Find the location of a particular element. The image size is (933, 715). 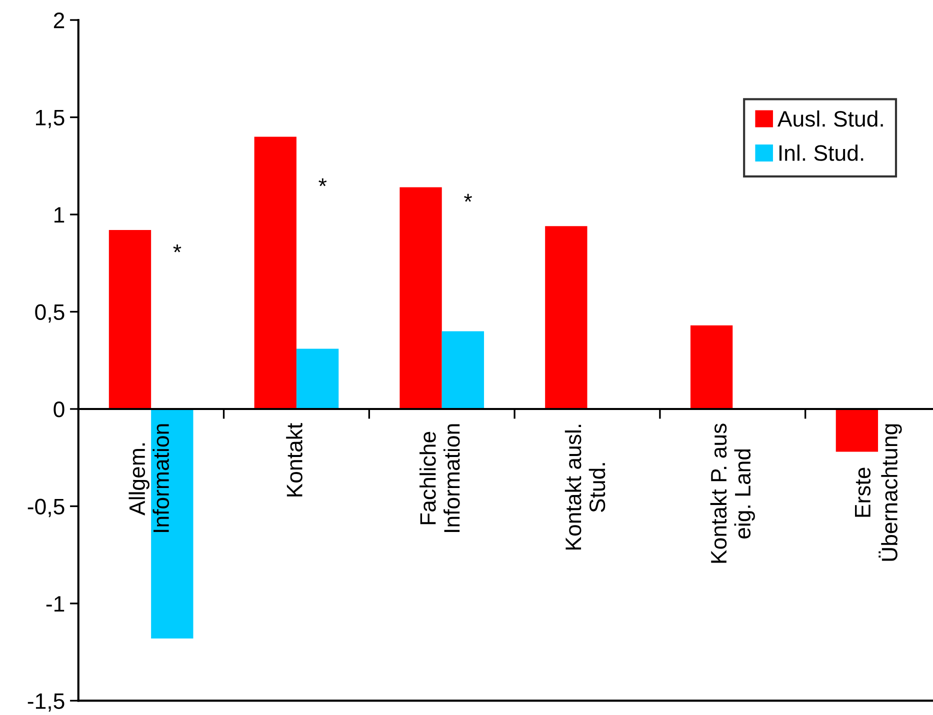

y-tick-label: 0 is located at coordinates (59, 410).